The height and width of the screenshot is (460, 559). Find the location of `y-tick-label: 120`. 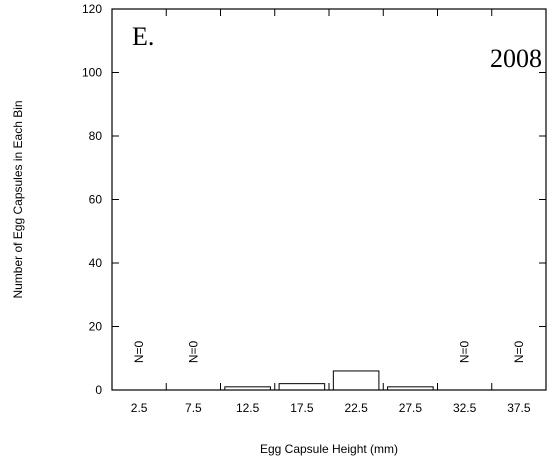

y-tick-label: 120 is located at coordinates (92, 9).